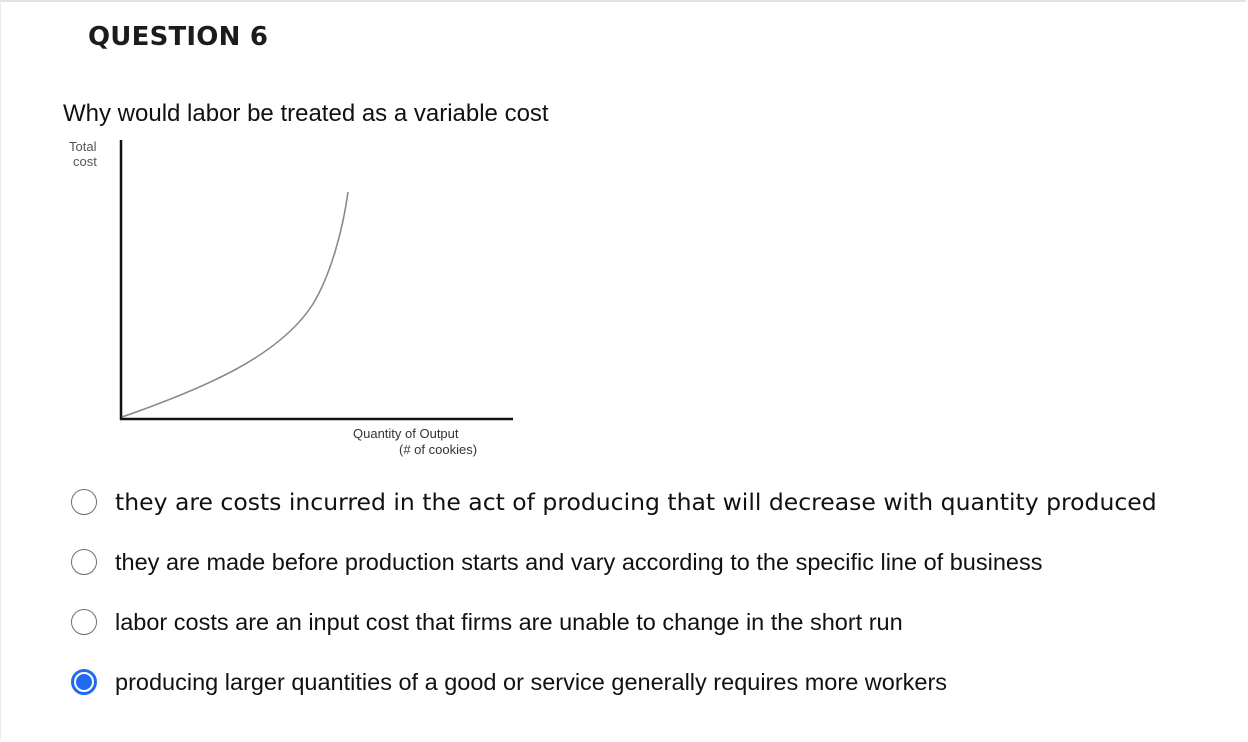  I want to click on x-axis-label-line2: (# of cookies), so click(438, 449).